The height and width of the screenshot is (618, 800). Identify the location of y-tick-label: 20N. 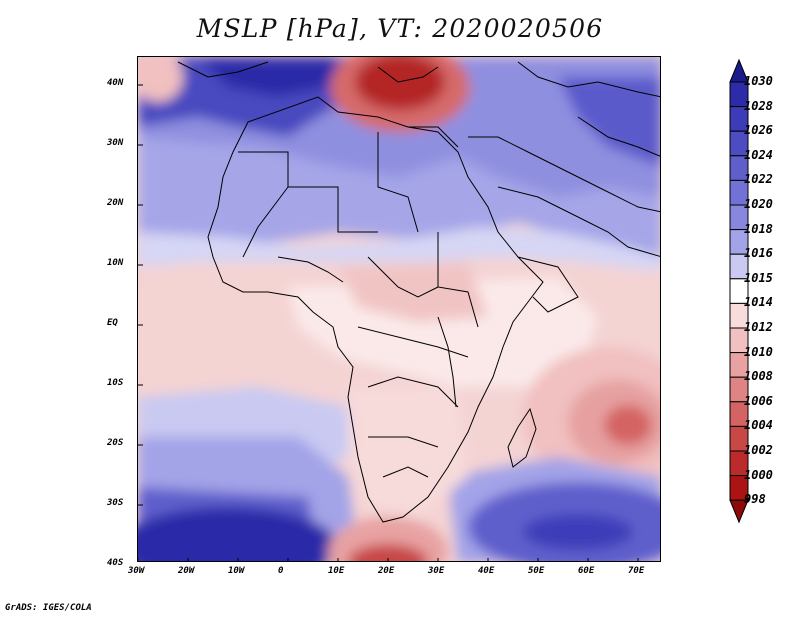
(115, 203).